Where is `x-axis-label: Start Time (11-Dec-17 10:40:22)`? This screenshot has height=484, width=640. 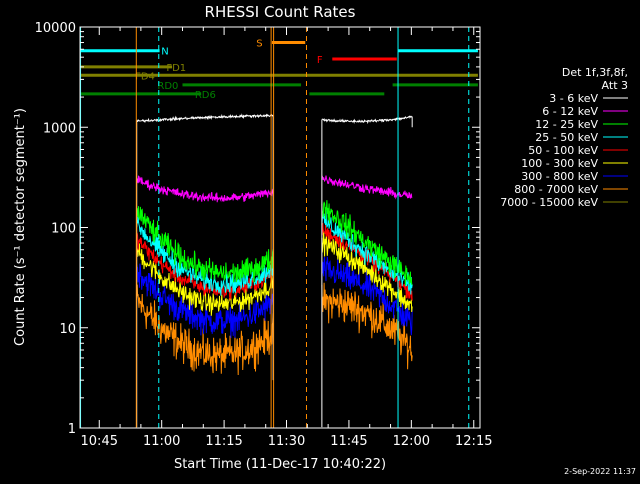
x-axis-label: Start Time (11-Dec-17 10:40:22) is located at coordinates (280, 464).